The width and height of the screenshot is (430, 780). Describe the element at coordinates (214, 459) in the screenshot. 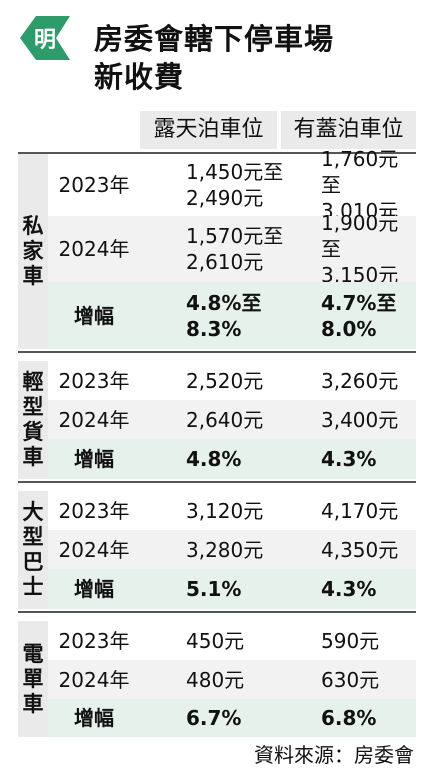

I see `open-air-increase: 4.8%` at that location.